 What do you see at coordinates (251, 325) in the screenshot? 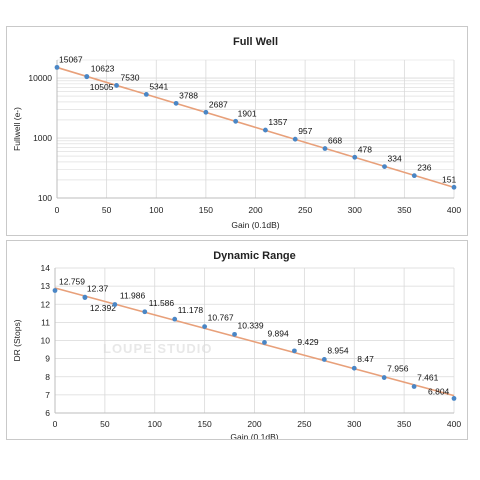
I see `data-label: 10.339` at bounding box center [251, 325].